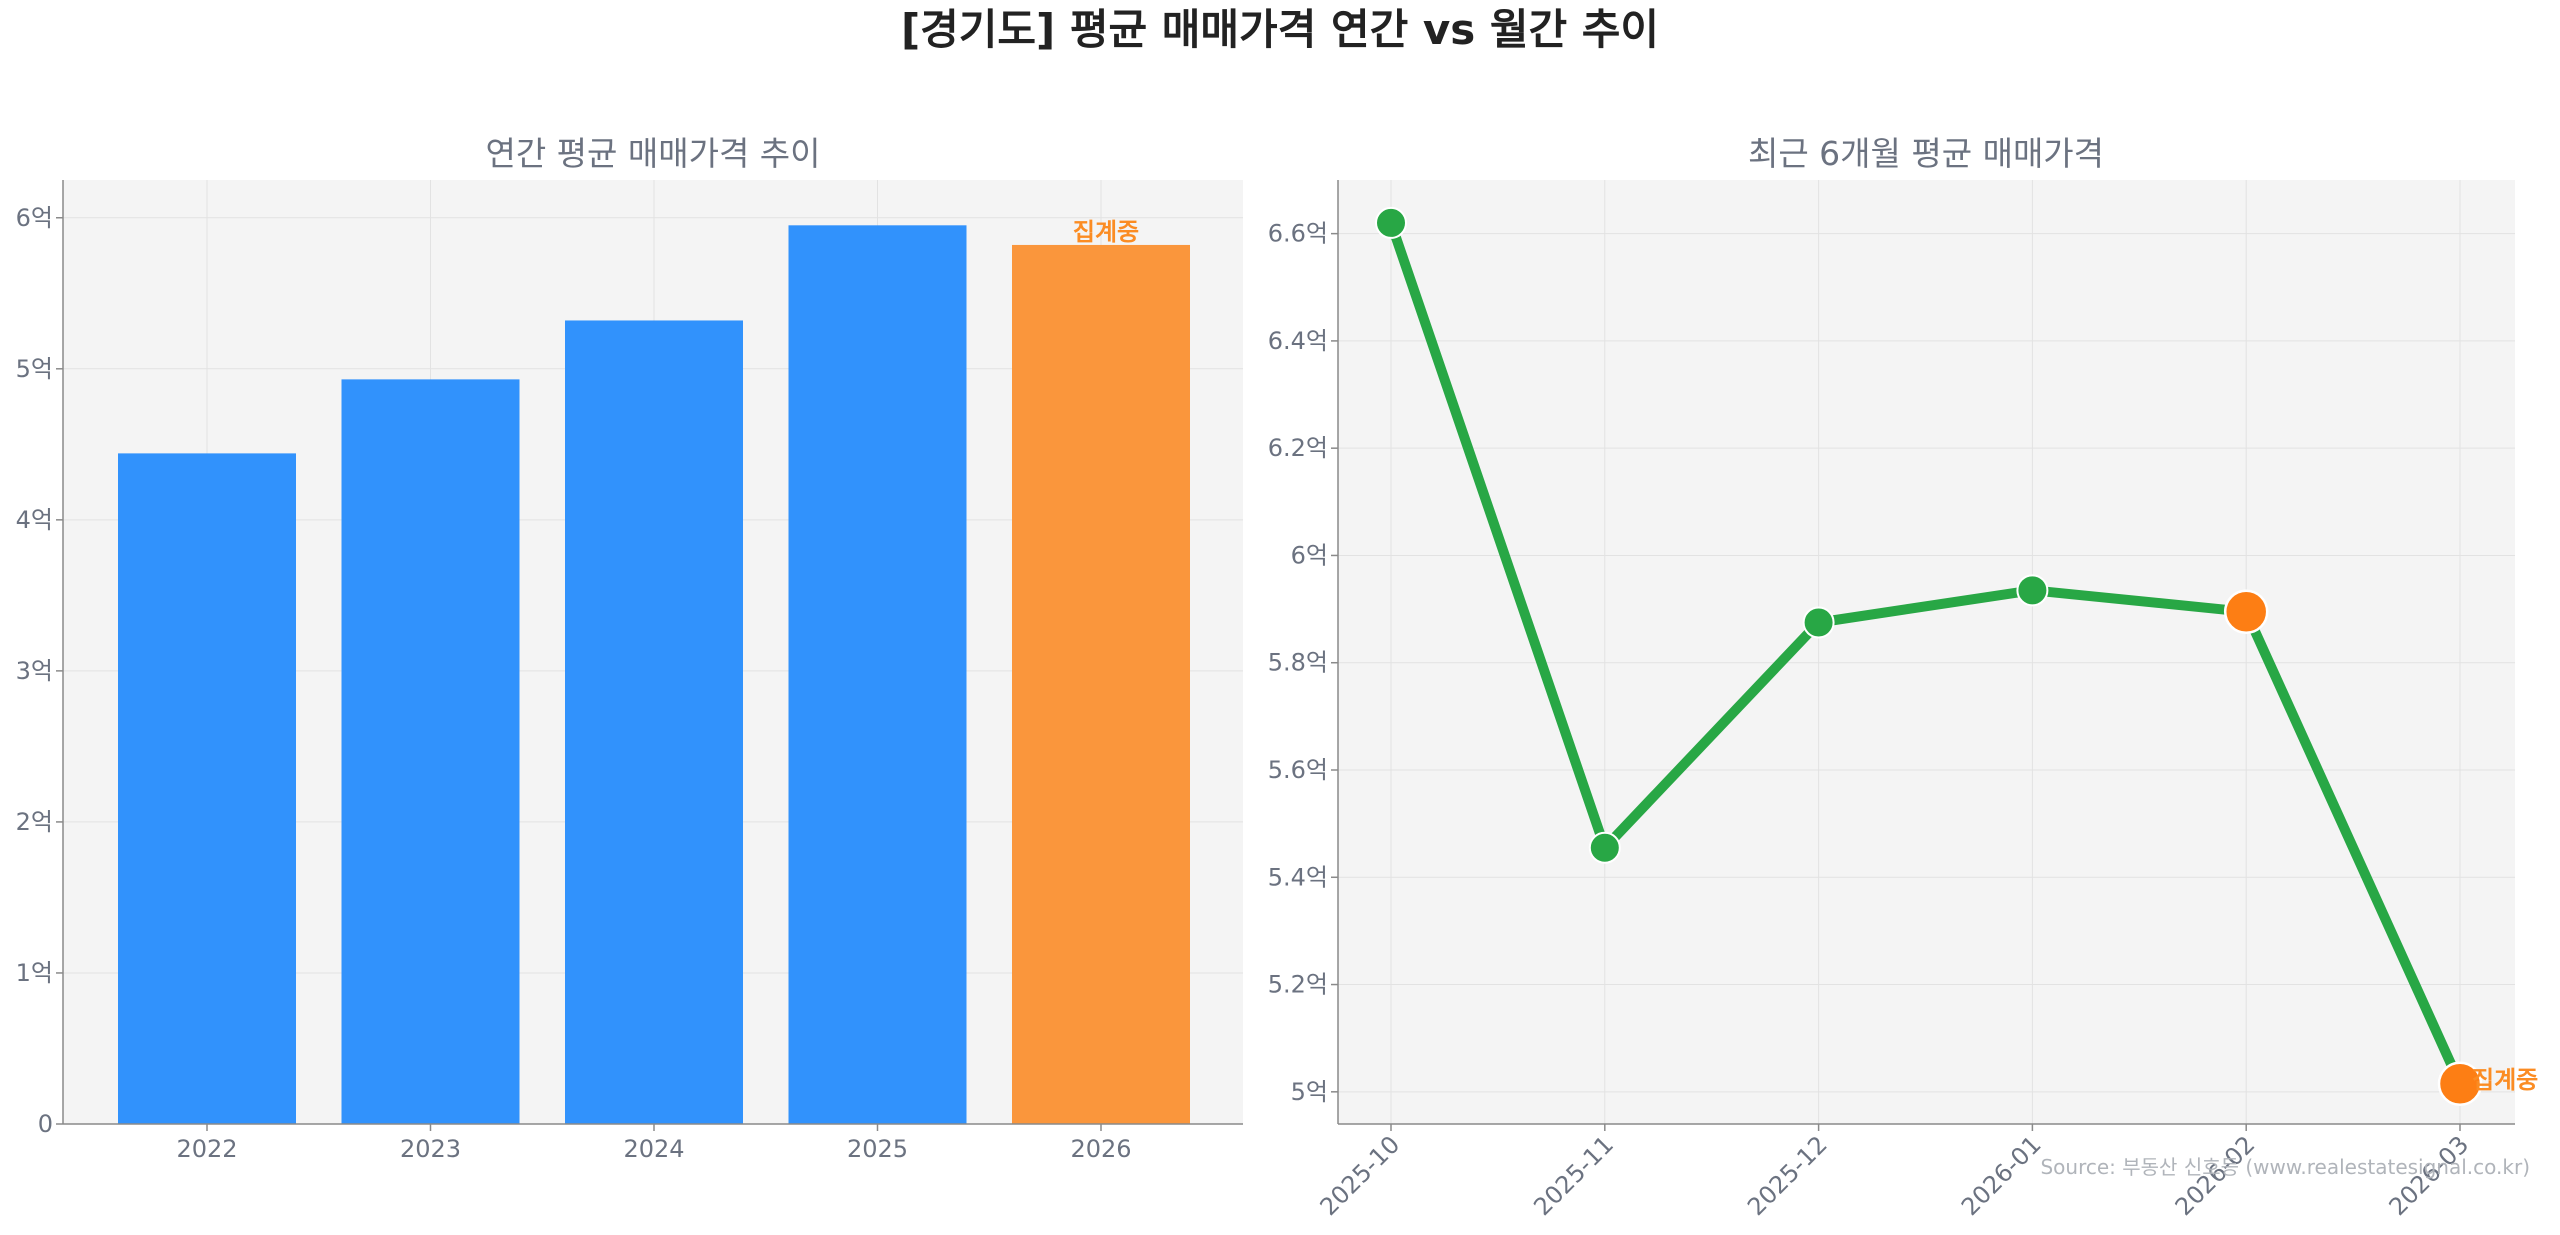  I want to click on y-tick-label: 6.6억, so click(1298, 234).